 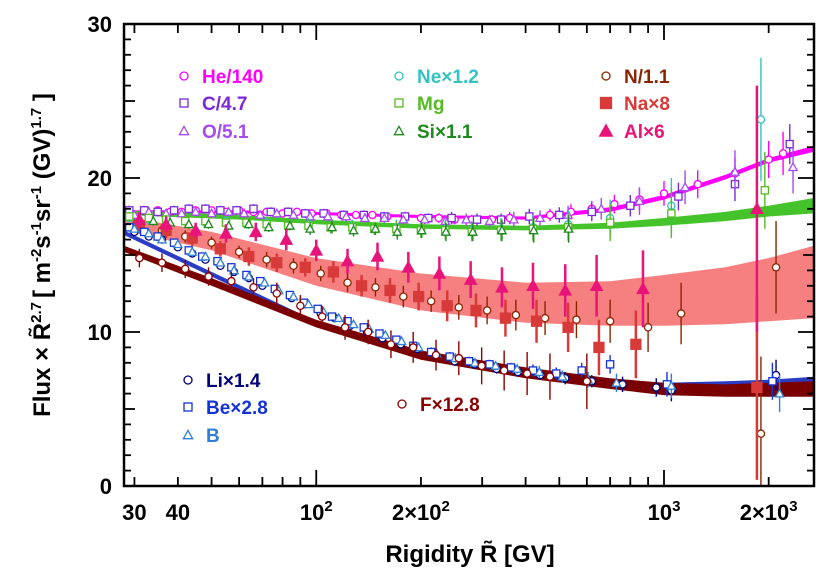 What do you see at coordinates (769, 511) in the screenshot?
I see `x-tick-label: 2×10³` at bounding box center [769, 511].